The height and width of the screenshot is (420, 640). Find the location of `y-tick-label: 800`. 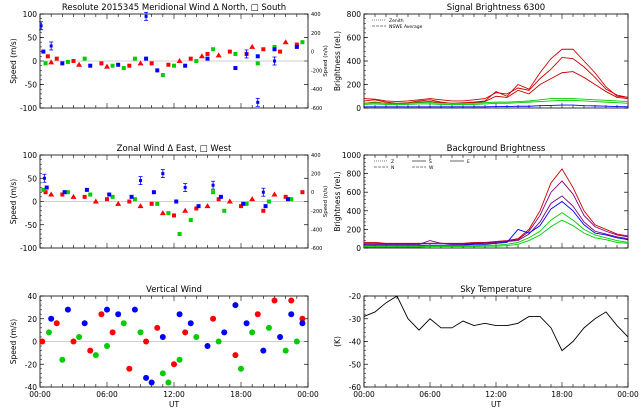

y-tick-label: 800 is located at coordinates (354, 174).